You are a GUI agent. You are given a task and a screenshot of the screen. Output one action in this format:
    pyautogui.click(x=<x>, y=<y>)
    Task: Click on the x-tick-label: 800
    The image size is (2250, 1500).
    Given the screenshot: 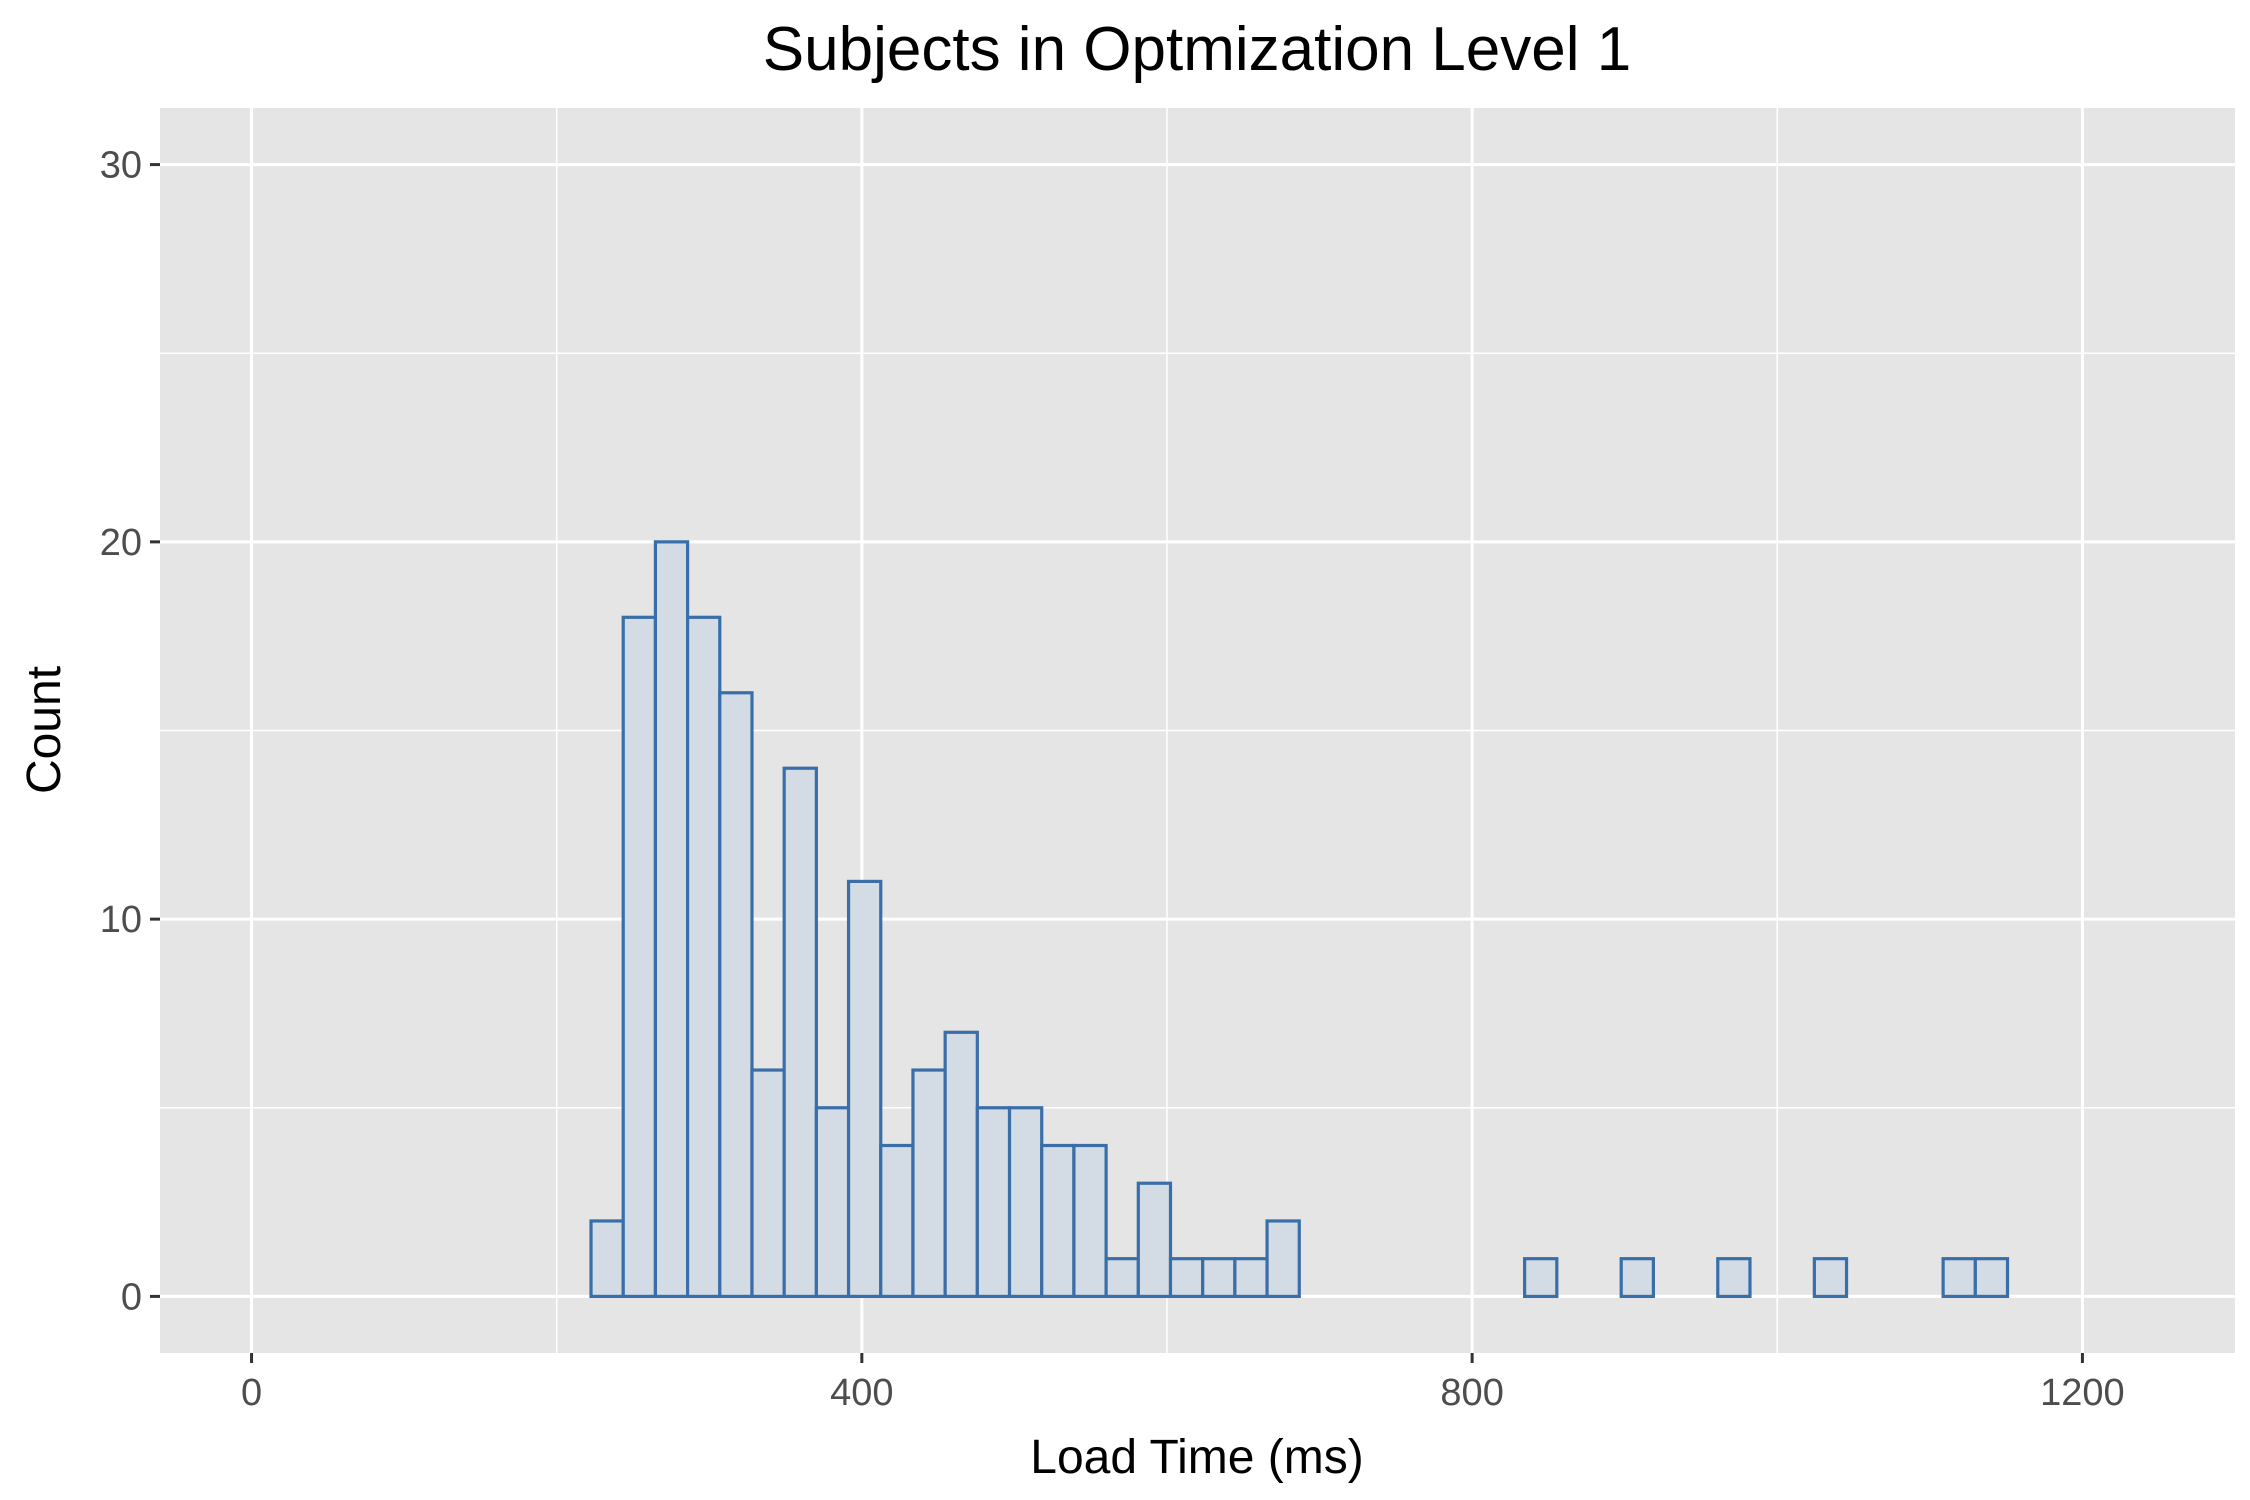 What is the action you would take?
    pyautogui.click(x=1471, y=1393)
    